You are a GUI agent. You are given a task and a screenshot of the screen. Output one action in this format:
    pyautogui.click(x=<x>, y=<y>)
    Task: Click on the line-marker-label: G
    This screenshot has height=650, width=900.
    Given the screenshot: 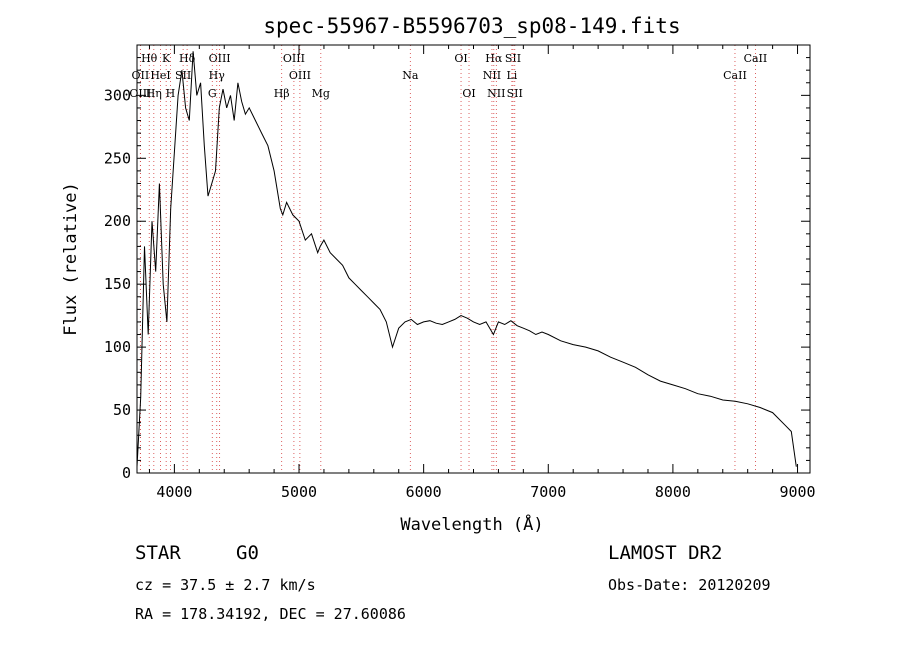 What is the action you would take?
    pyautogui.click(x=212, y=93)
    